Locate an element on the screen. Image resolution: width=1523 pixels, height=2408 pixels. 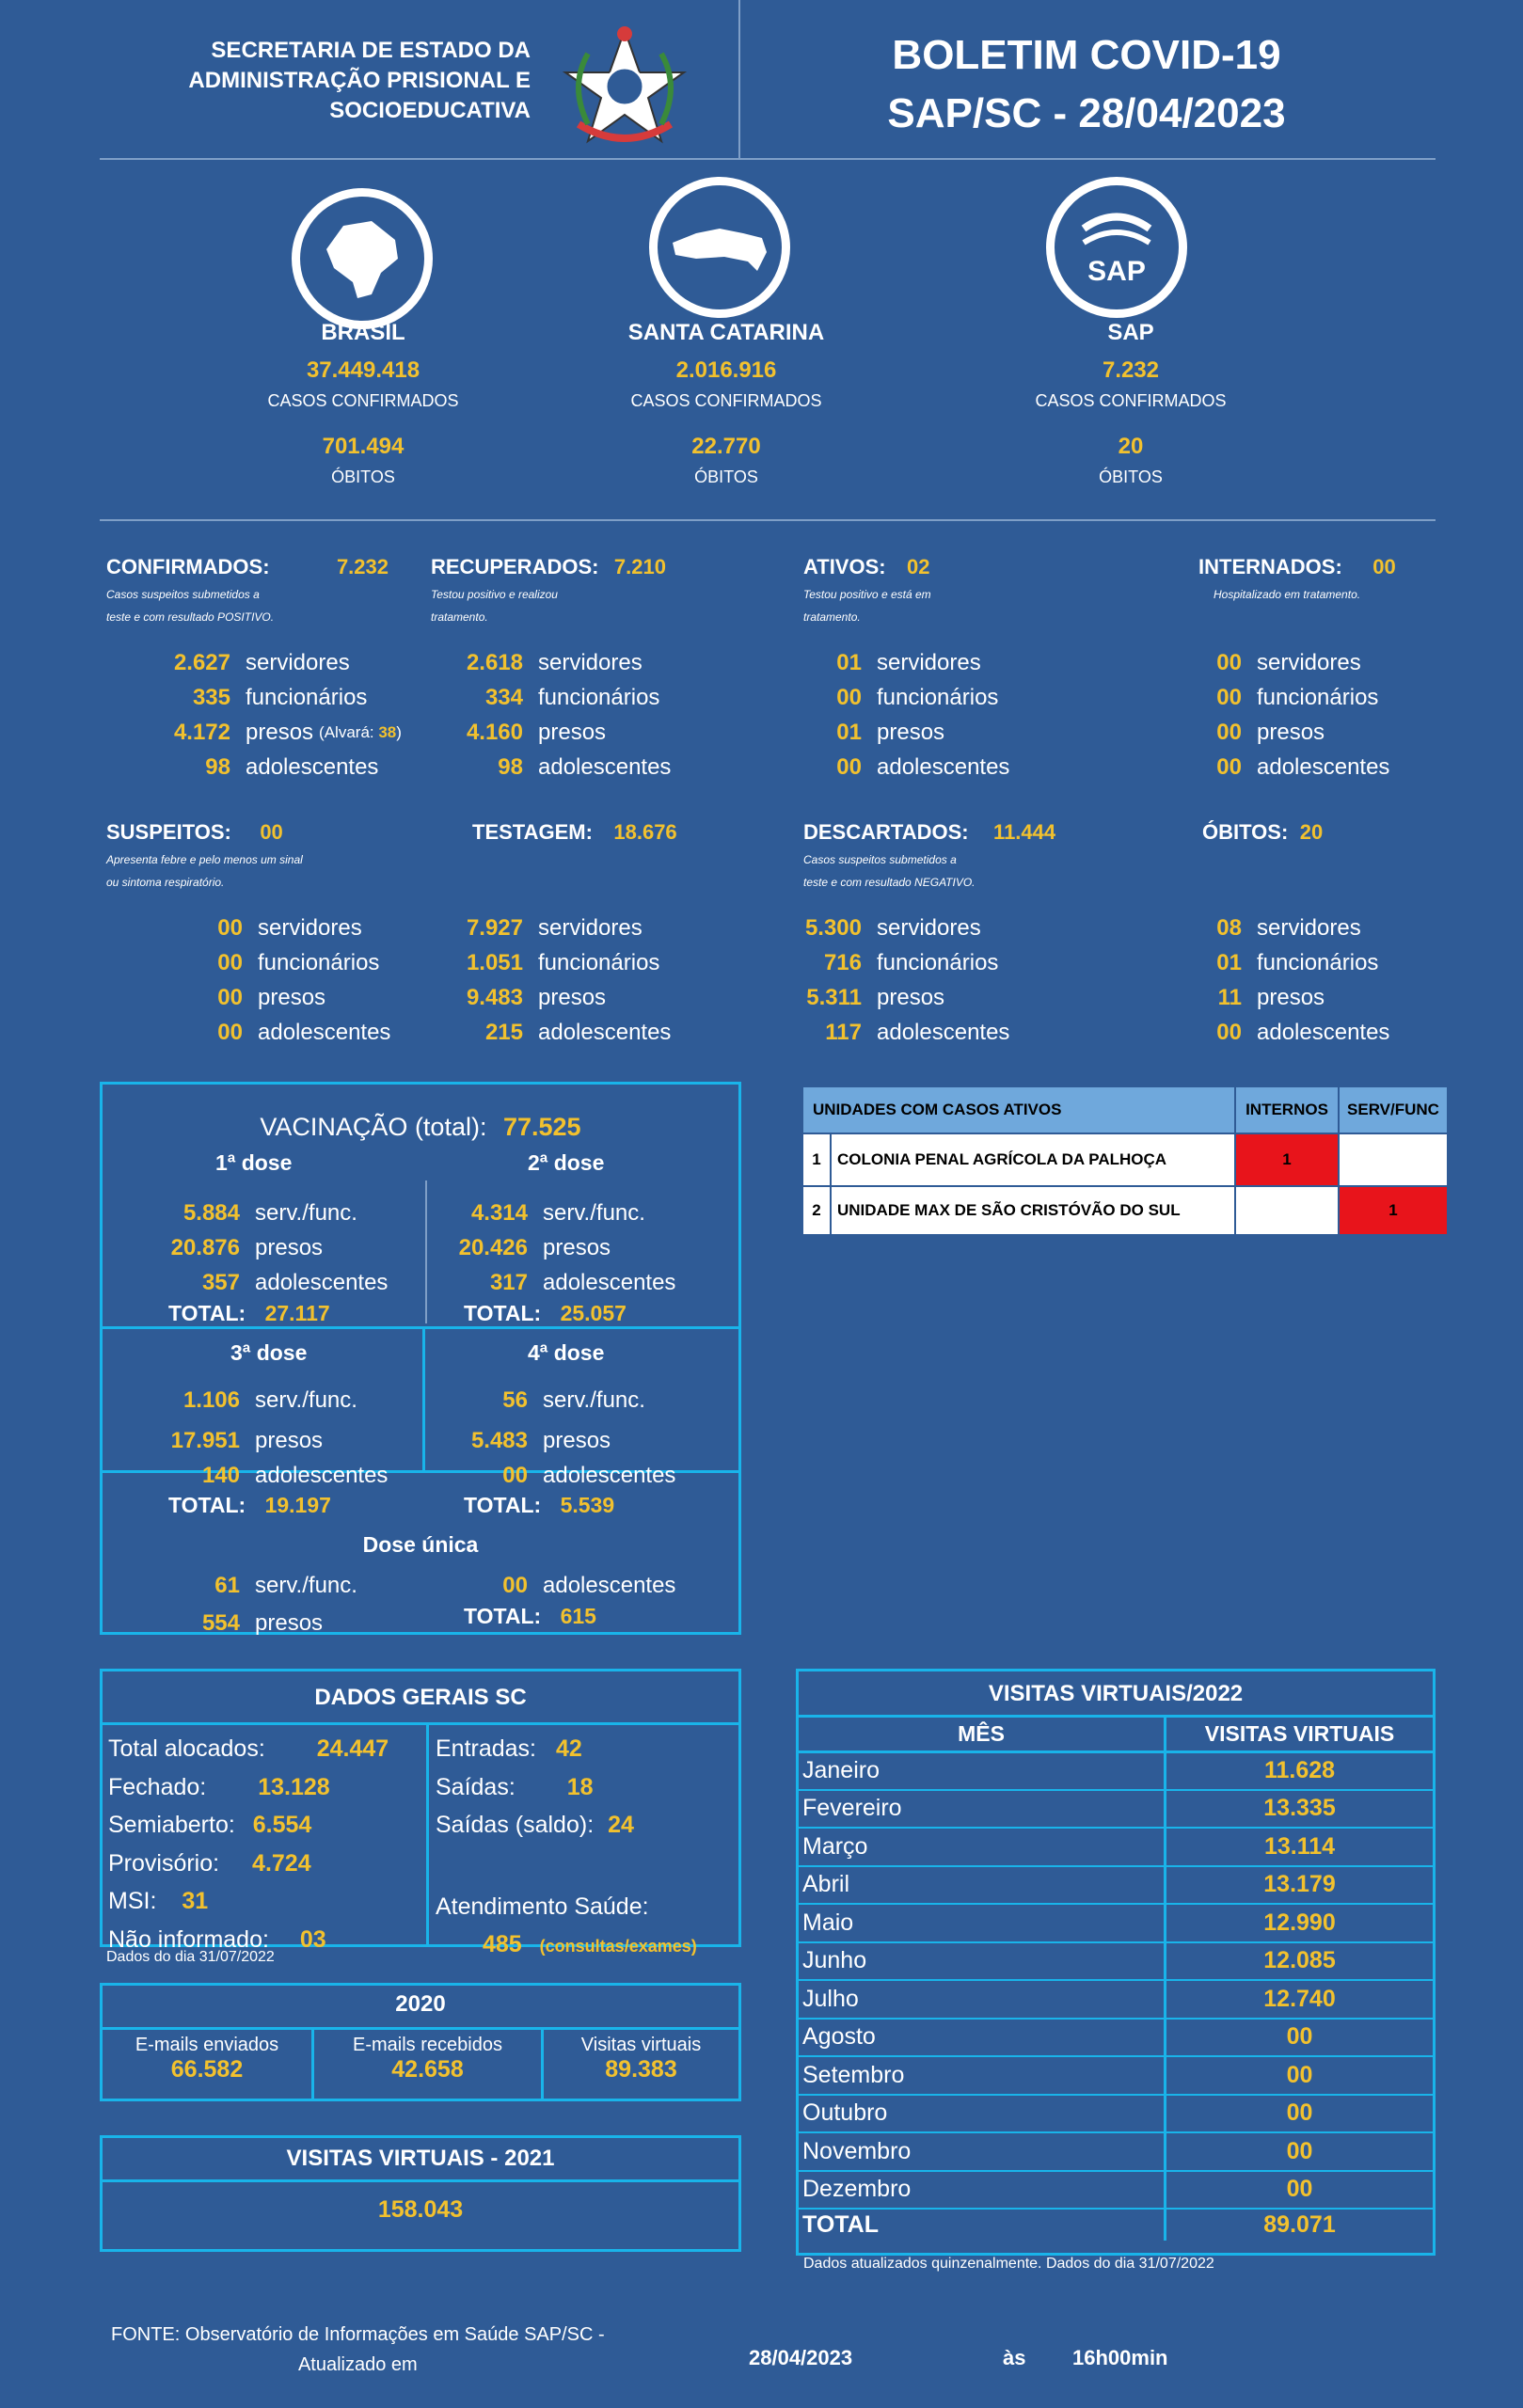
visits-cell: 12.740 is located at coordinates (1299, 2000).